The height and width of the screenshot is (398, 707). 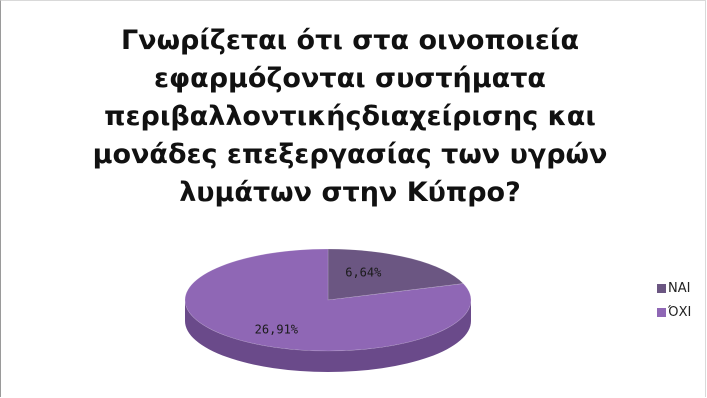 What do you see at coordinates (679, 288) in the screenshot?
I see `legend-label-nai: ΝΑΙ` at bounding box center [679, 288].